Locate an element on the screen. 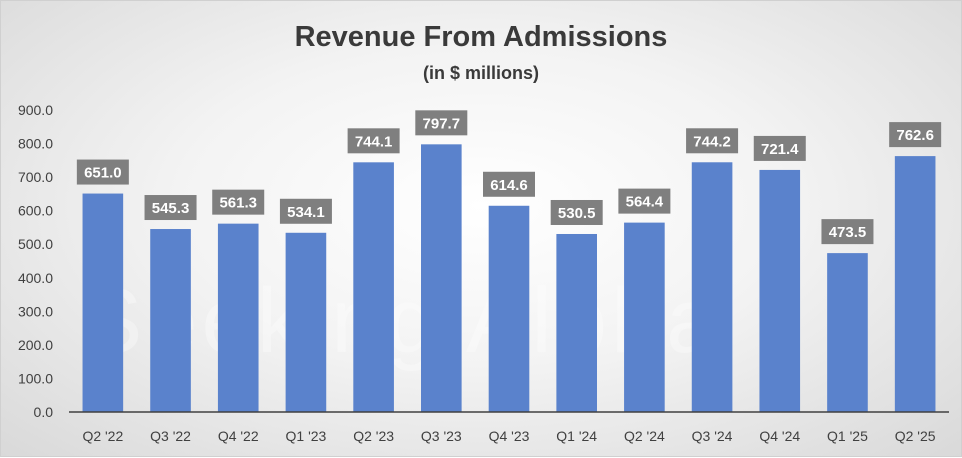 The width and height of the screenshot is (962, 458). x-tick-label: Q4 '24 is located at coordinates (779, 436).